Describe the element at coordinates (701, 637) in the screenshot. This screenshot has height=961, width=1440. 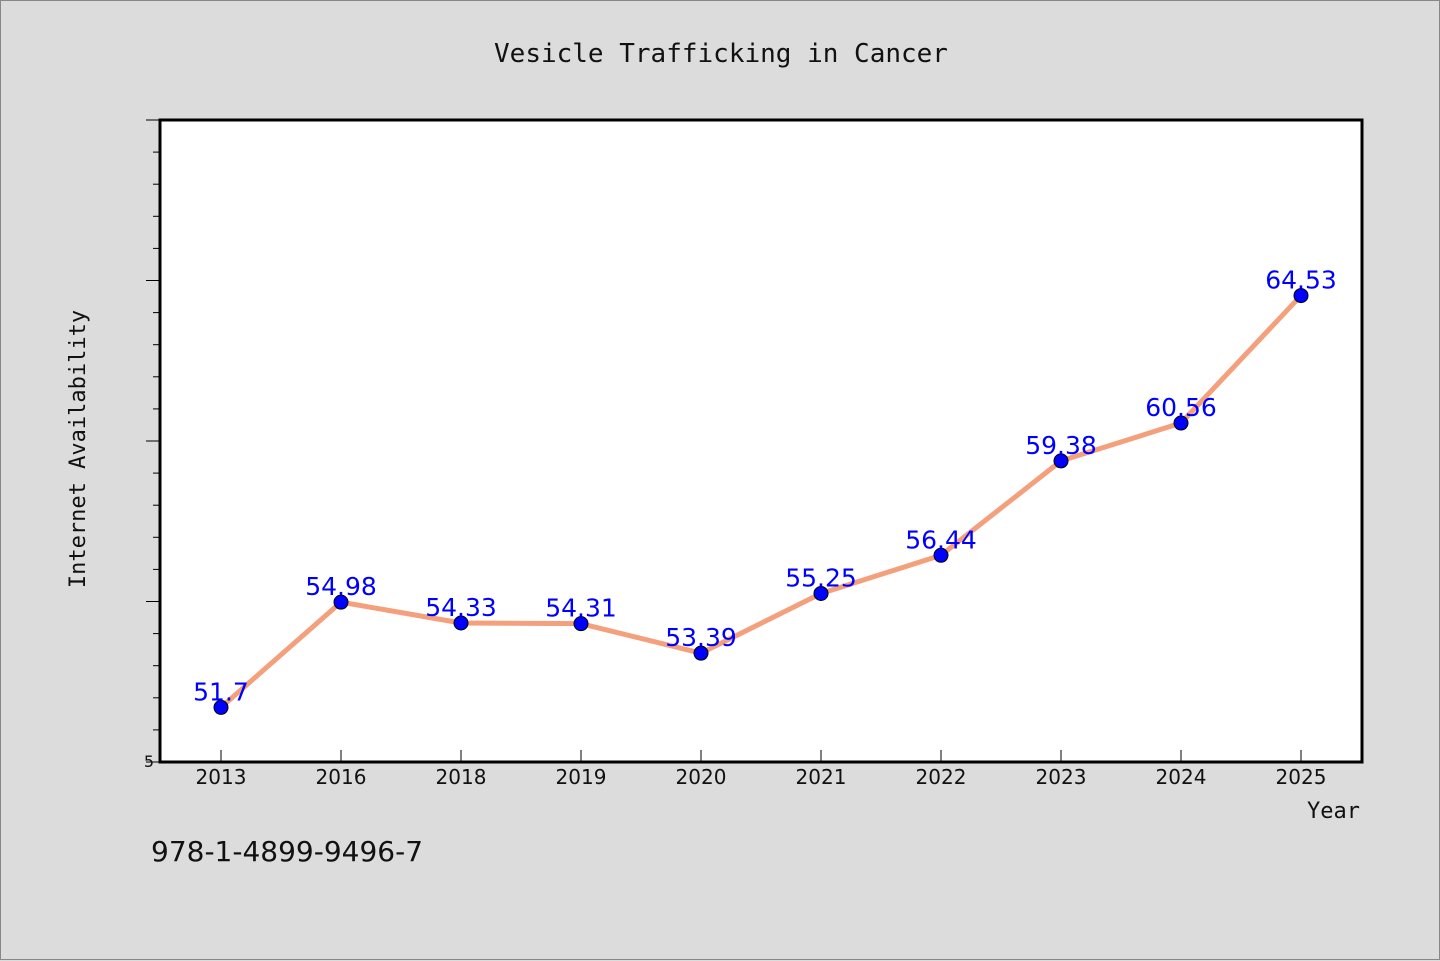
I see `data-label: 53.39` at that location.